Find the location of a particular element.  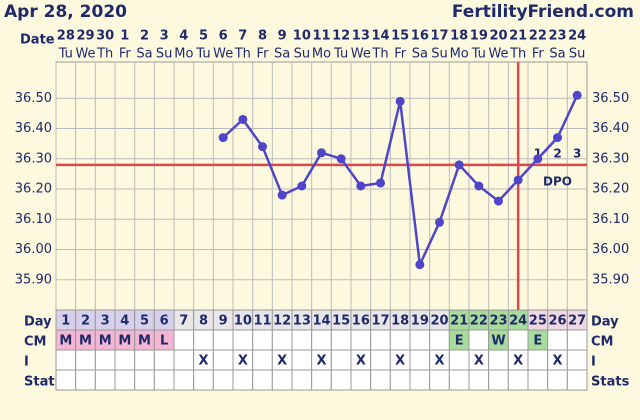

day-number: 6 is located at coordinates (164, 321).